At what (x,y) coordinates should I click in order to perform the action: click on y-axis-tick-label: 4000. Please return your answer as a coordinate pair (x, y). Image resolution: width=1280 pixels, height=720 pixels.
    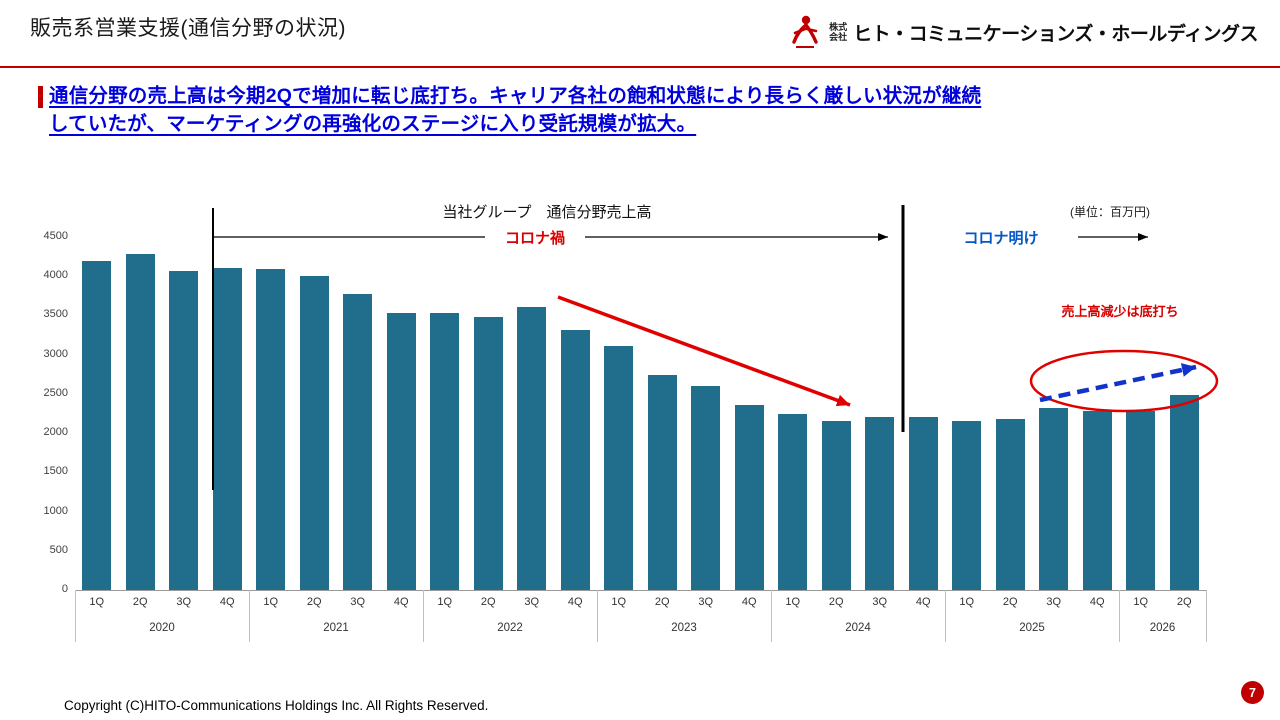
    Looking at the image, I should click on (55, 275).